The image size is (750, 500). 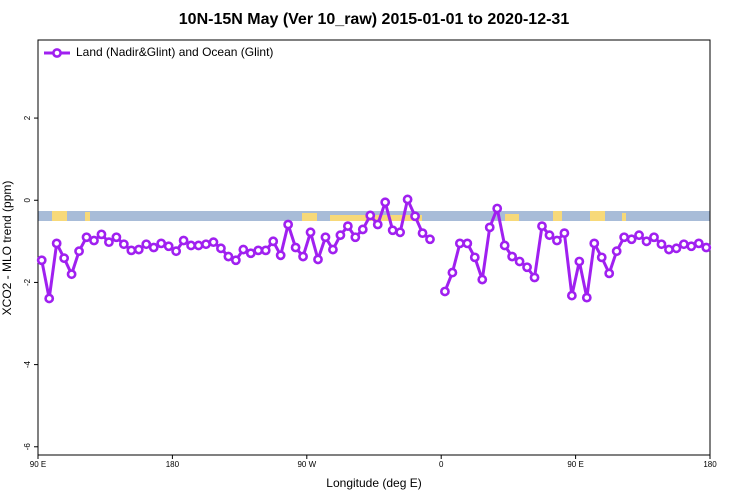 What do you see at coordinates (575, 464) in the screenshot?
I see `x-tick-label: 90 E` at bounding box center [575, 464].